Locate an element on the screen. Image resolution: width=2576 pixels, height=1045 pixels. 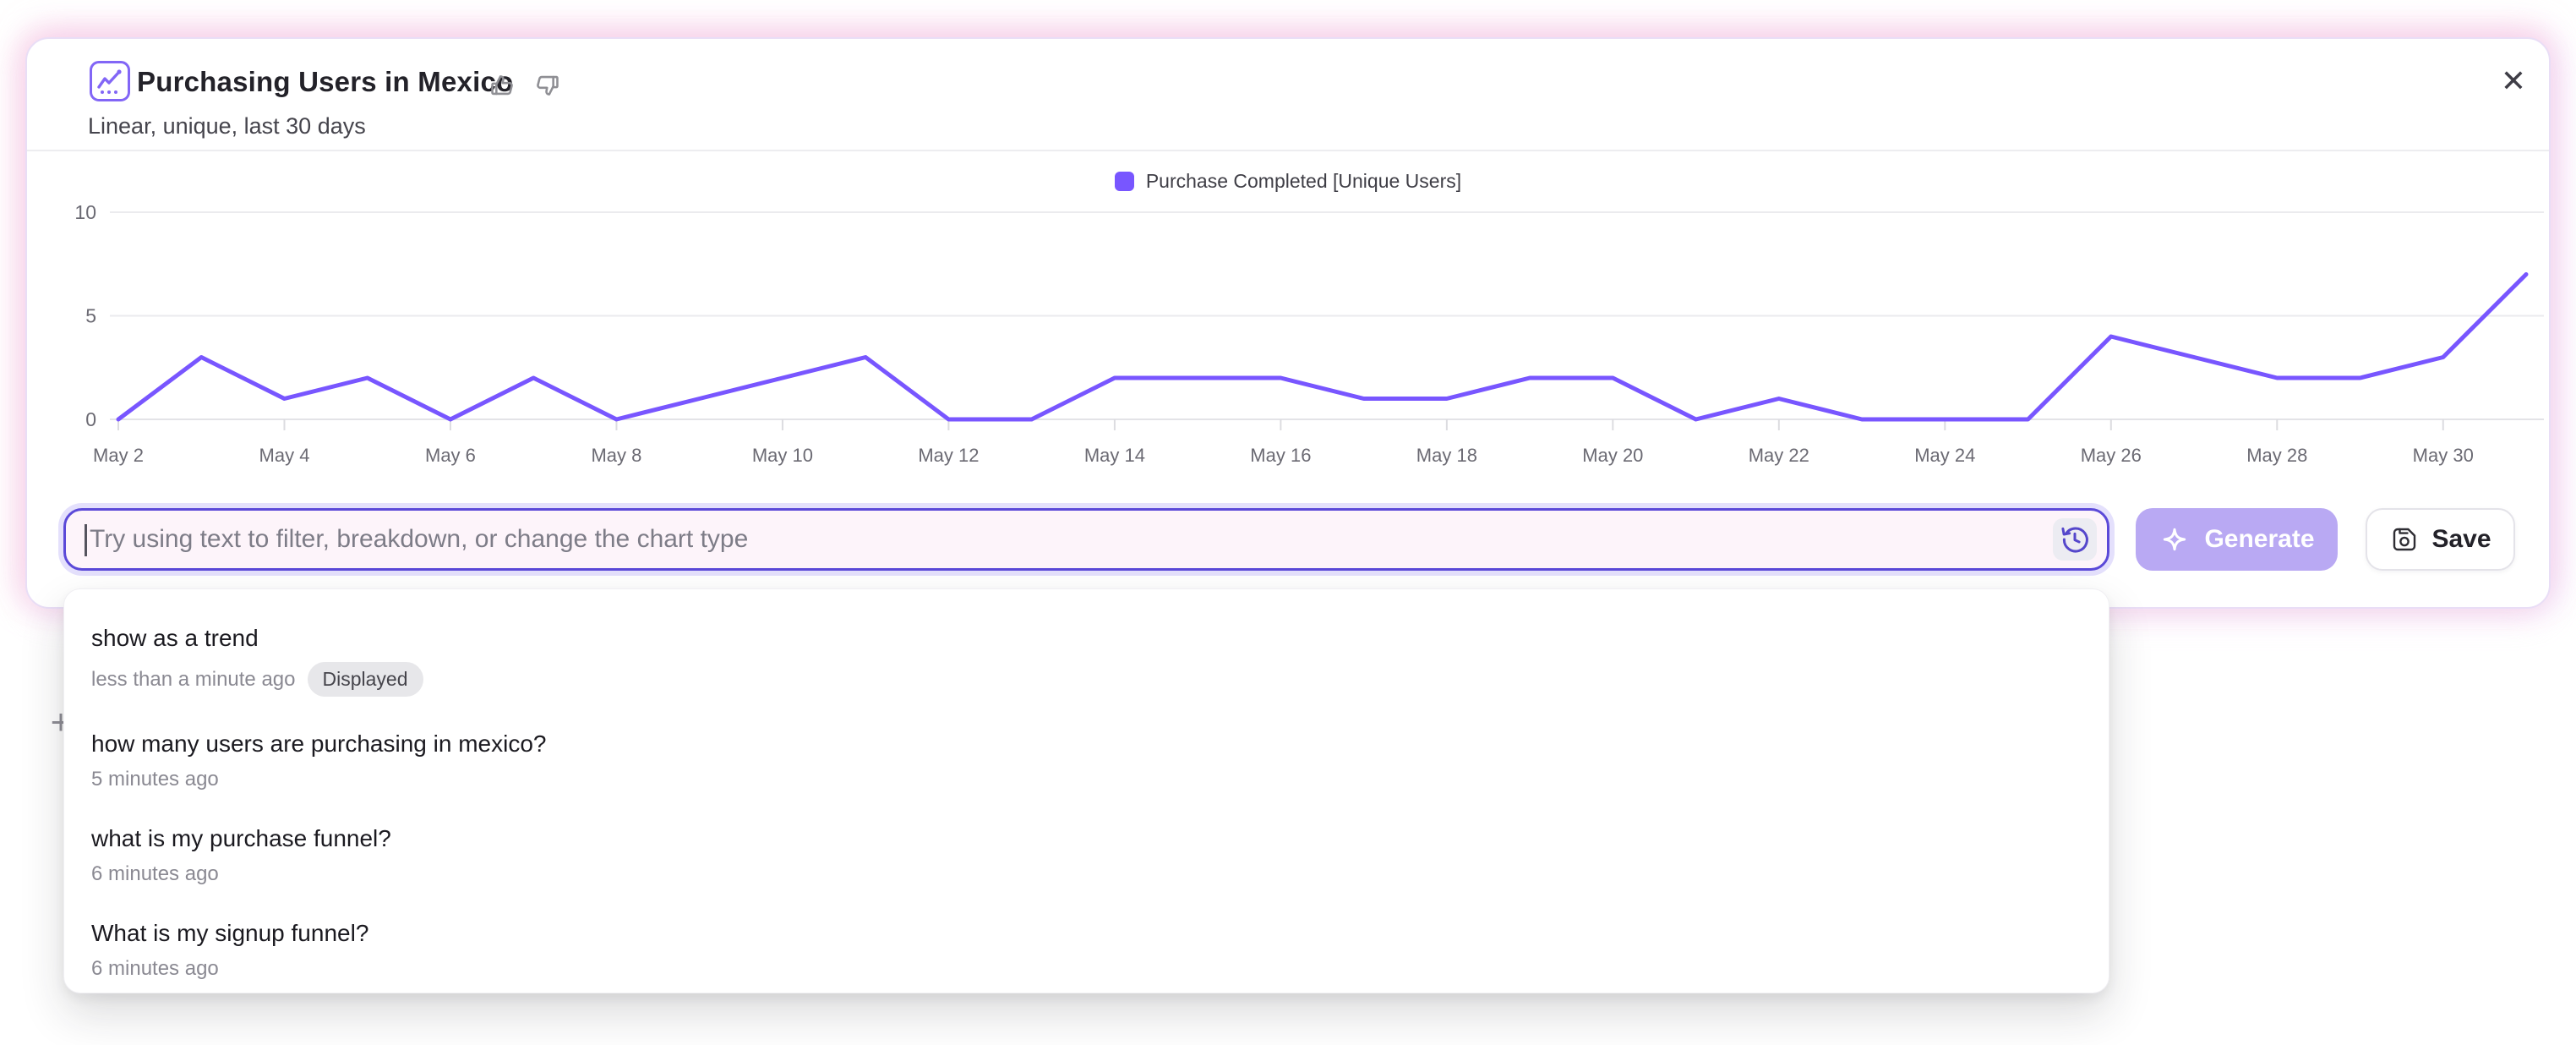
history-query: how many users are purchasing in mexico? is located at coordinates (319, 744).